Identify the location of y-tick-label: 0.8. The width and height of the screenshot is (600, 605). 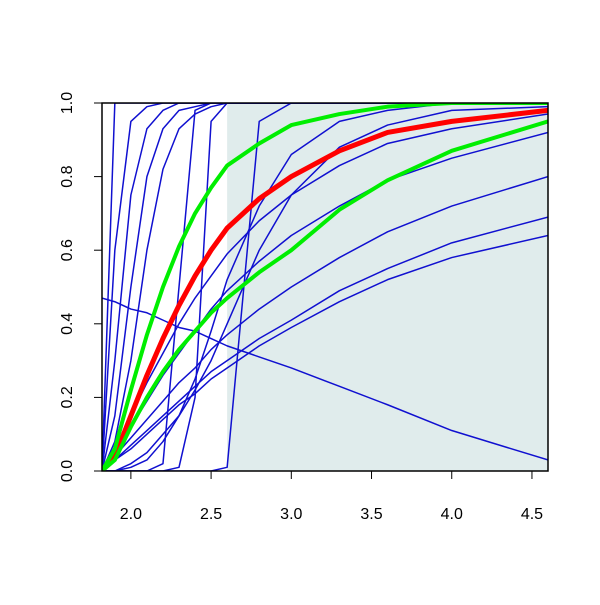
(67, 176).